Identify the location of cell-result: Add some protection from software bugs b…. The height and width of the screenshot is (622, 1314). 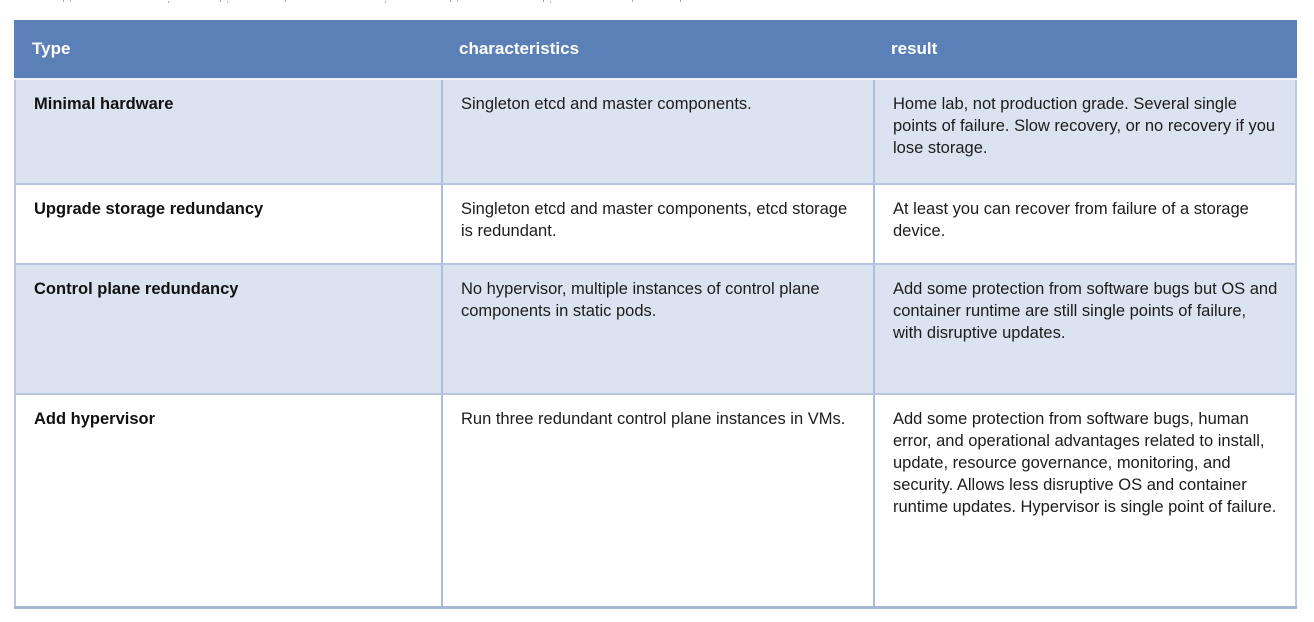
(1084, 329).